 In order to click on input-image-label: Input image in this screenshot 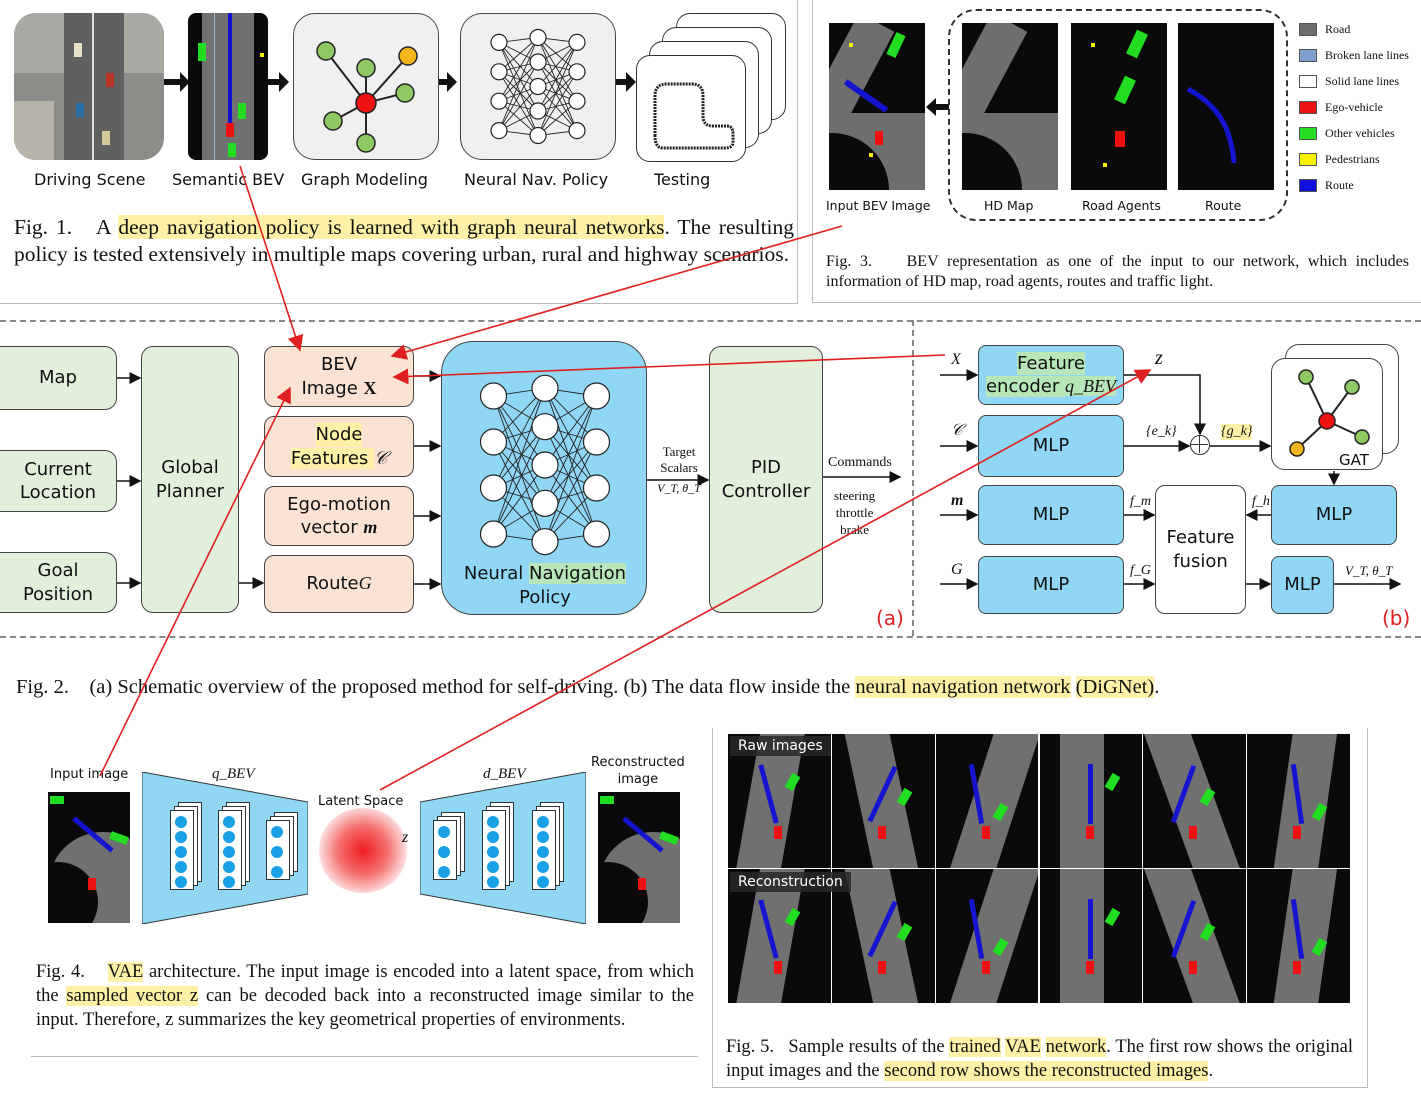, I will do `click(89, 774)`.